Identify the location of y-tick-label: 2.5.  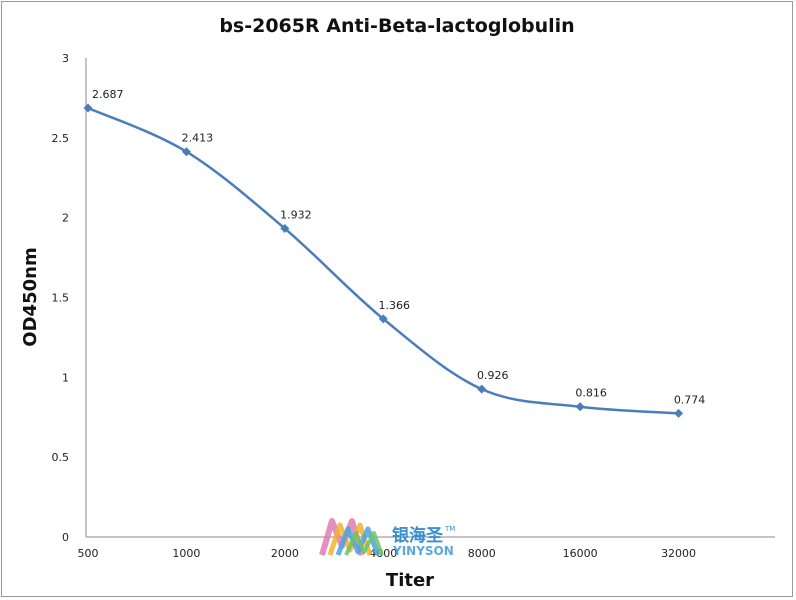
(61, 138).